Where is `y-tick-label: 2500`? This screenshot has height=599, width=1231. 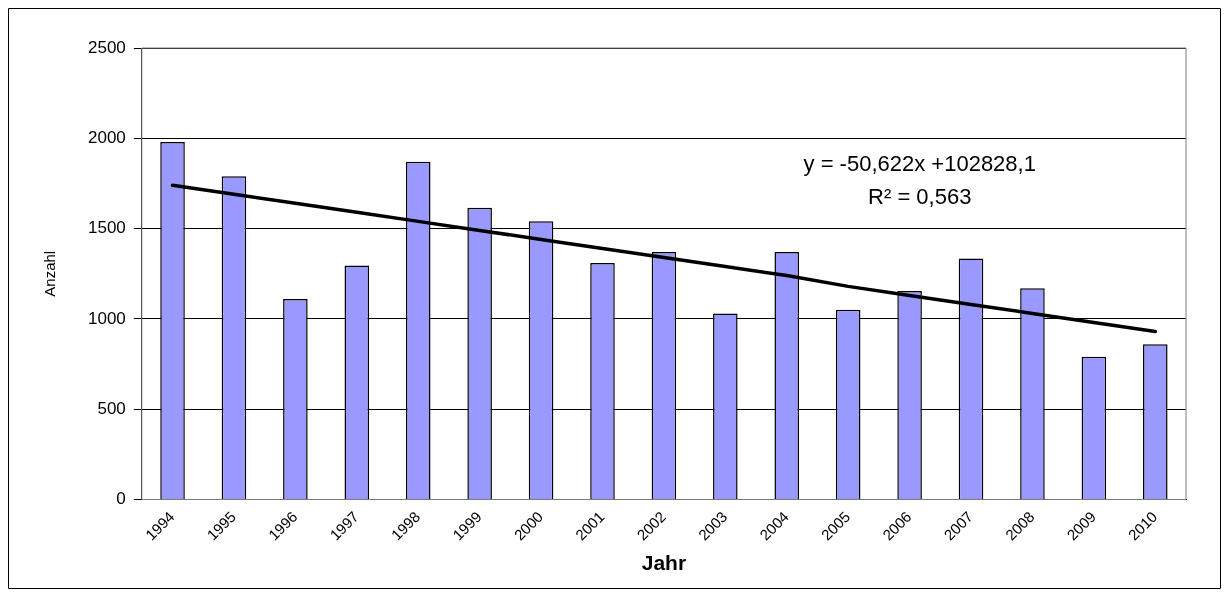
y-tick-label: 2500 is located at coordinates (106, 47).